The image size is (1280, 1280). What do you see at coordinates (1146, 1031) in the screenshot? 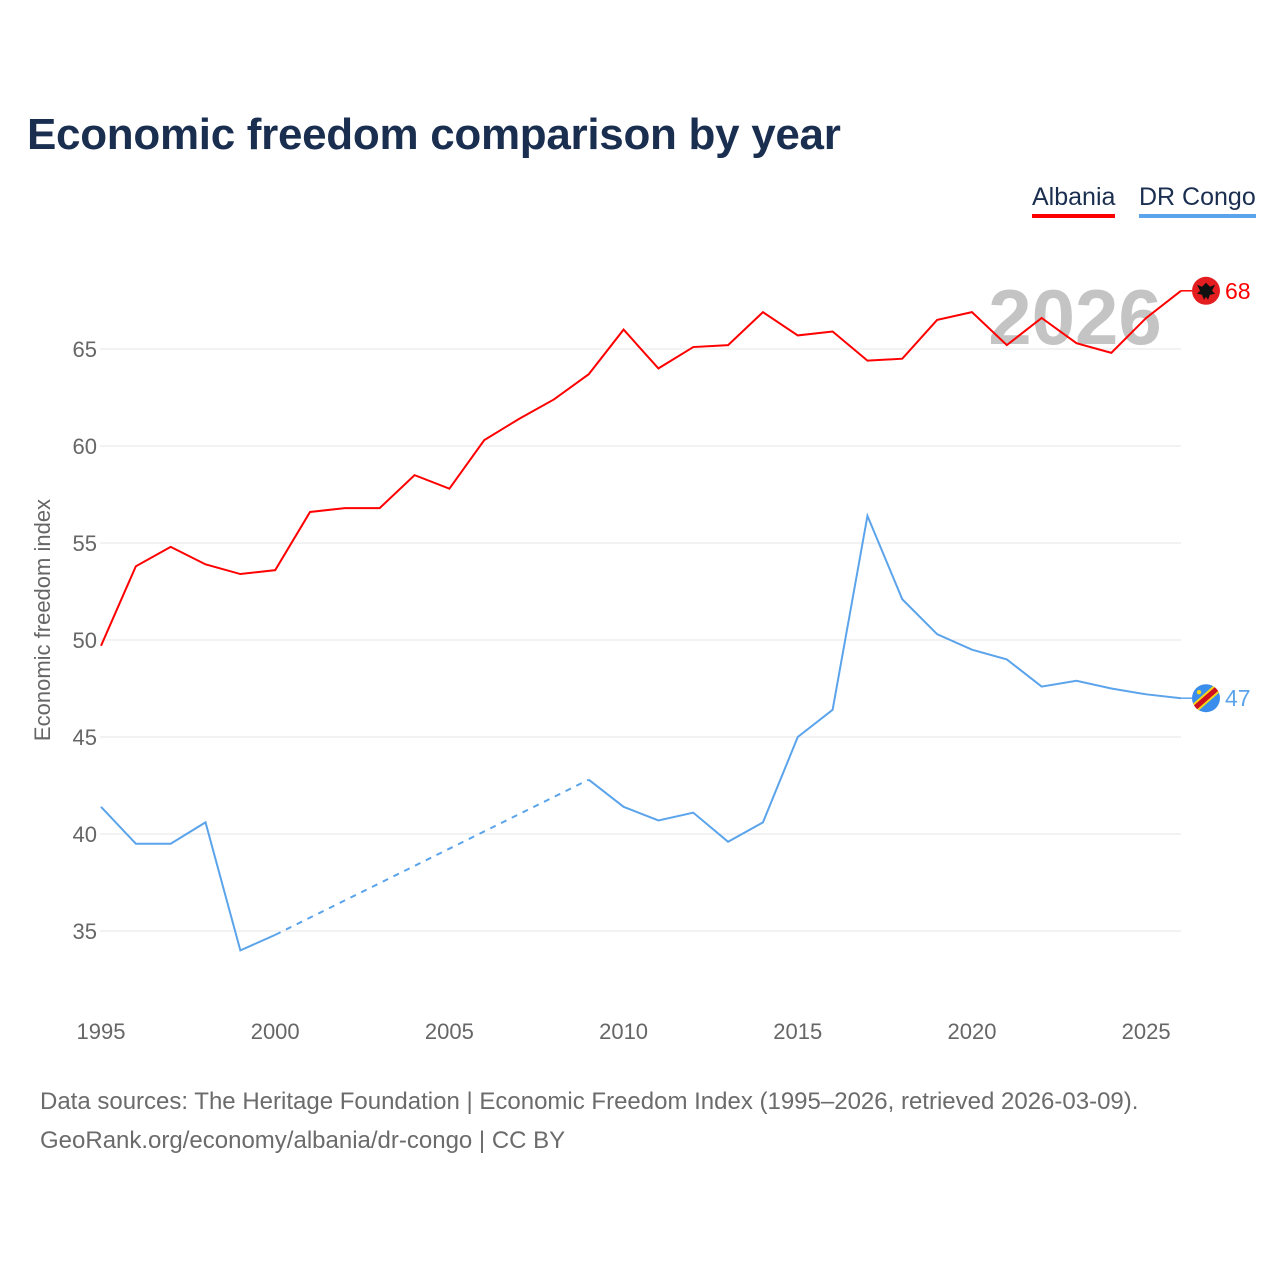
I see `x-tick-label: 2025` at bounding box center [1146, 1031].